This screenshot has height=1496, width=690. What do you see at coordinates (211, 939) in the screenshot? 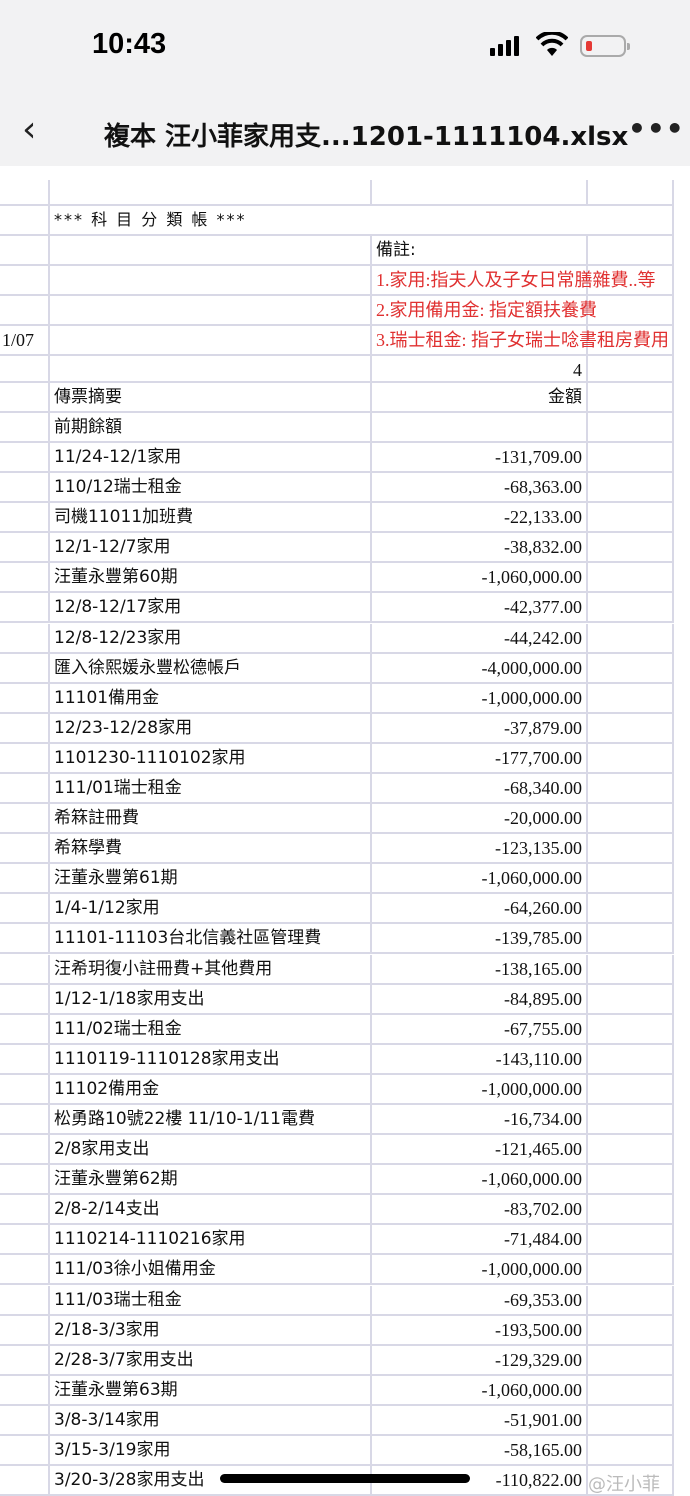
I see `cell-description: 11101-11103台北信義社區管理費` at bounding box center [211, 939].